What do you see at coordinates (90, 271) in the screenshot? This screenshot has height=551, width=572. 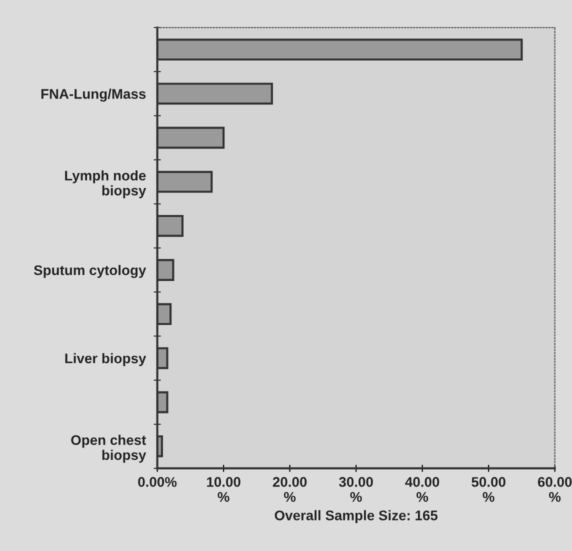 I see `y-tick-label: Sputum cytology` at bounding box center [90, 271].